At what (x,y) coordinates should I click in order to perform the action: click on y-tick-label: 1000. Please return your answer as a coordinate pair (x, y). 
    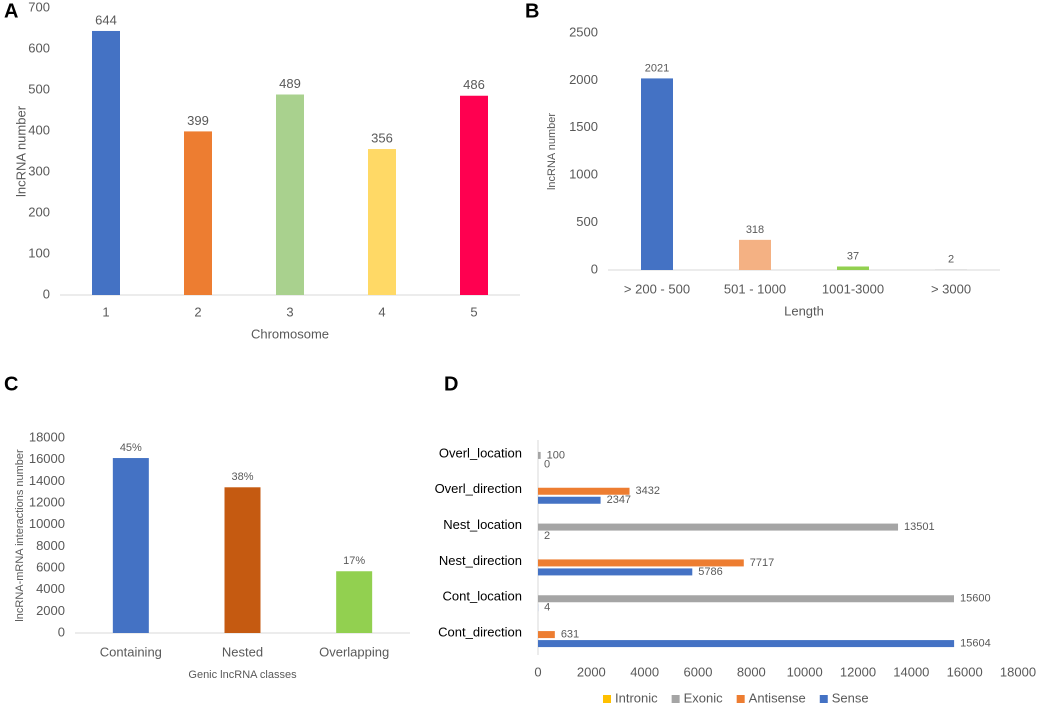
    Looking at the image, I should click on (583, 174).